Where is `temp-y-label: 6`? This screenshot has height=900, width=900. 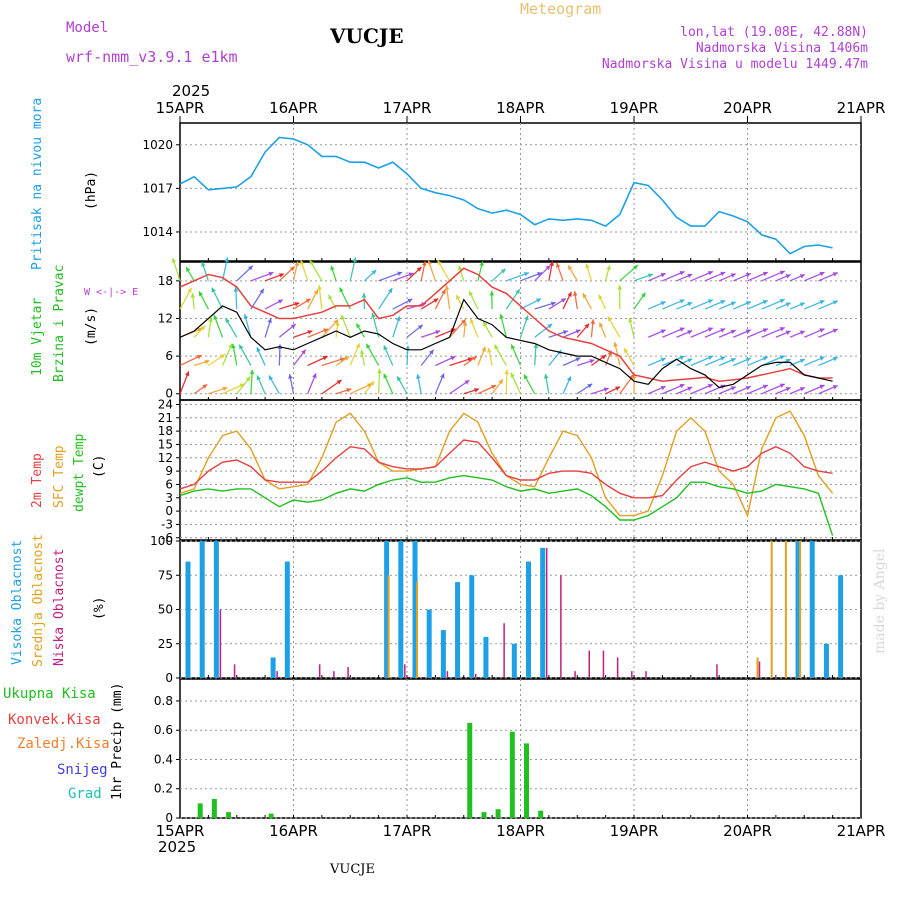
temp-y-label: 6 is located at coordinates (169, 484).